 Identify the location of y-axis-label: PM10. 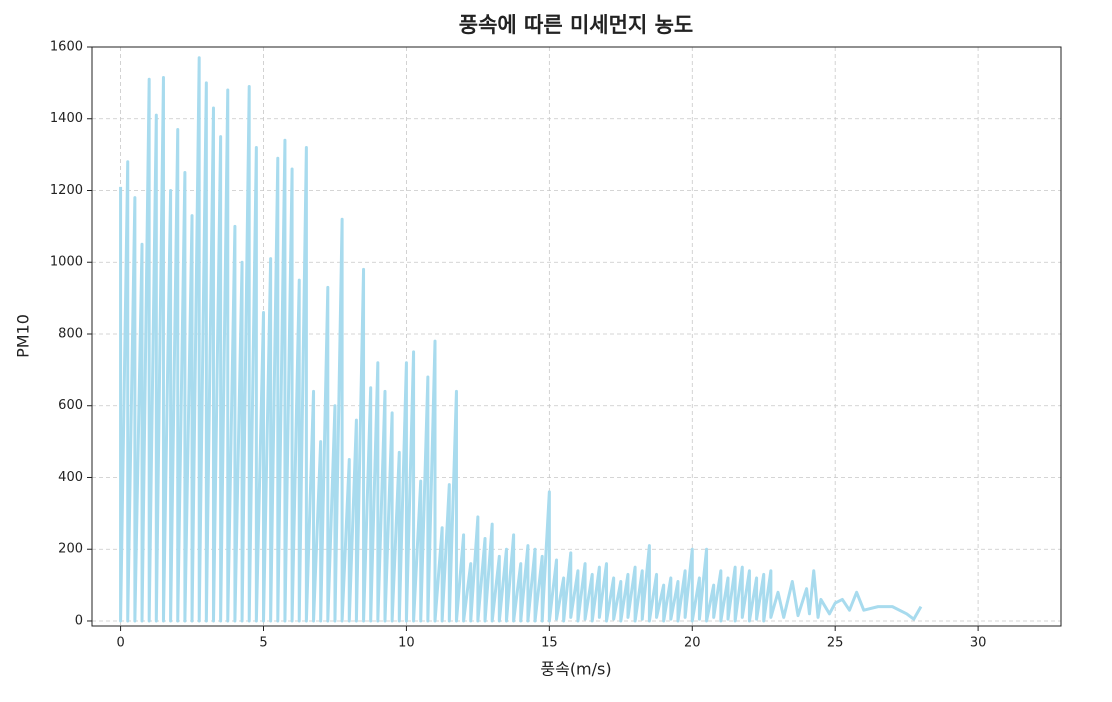
(23, 336).